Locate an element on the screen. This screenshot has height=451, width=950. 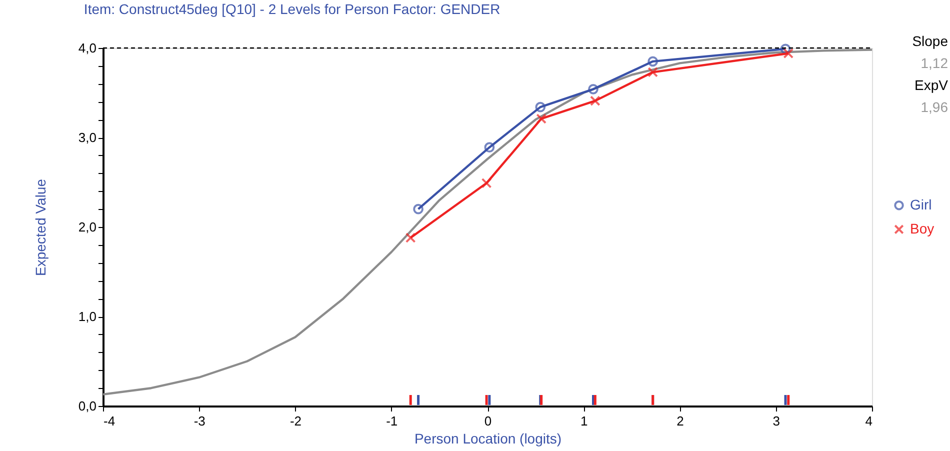
y-tick-label: 3,0 is located at coordinates (87, 137).